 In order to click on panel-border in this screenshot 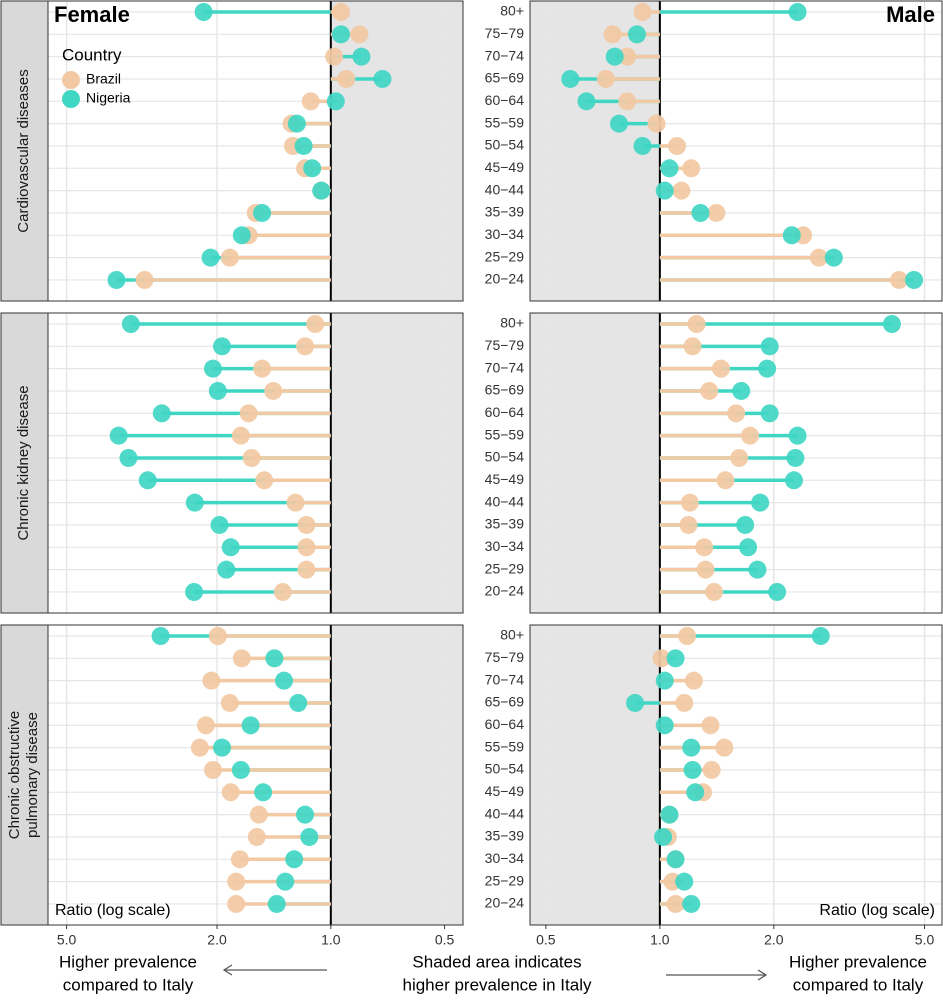, I will do `click(736, 463)`.